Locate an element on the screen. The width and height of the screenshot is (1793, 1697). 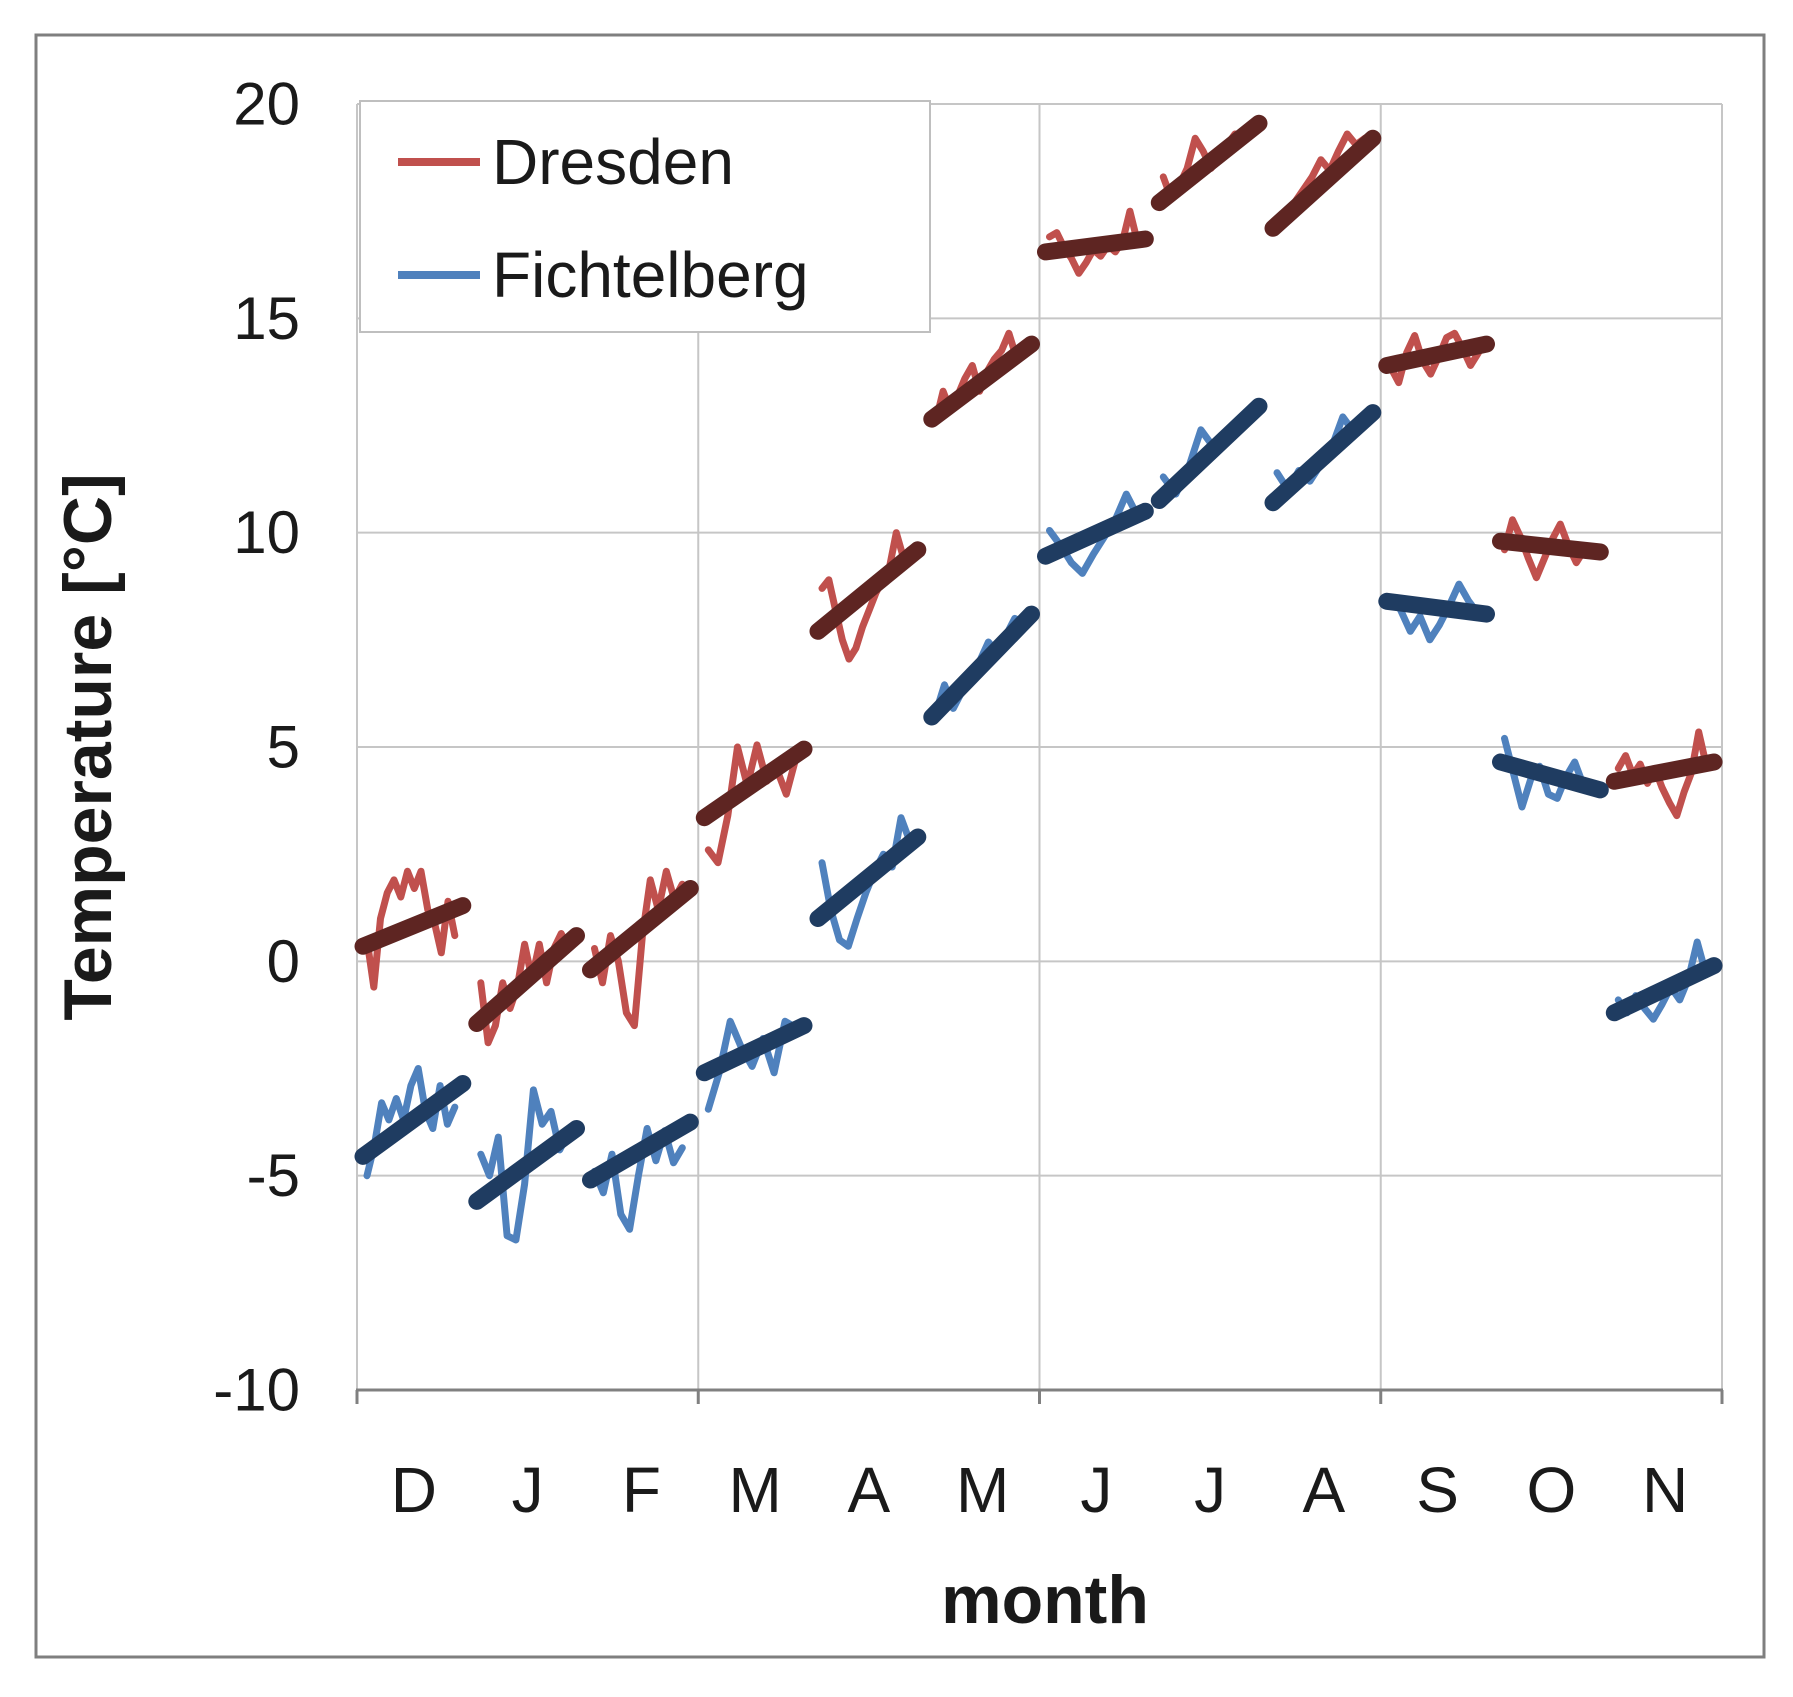
daily-line-O is located at coordinates (1548, 772).